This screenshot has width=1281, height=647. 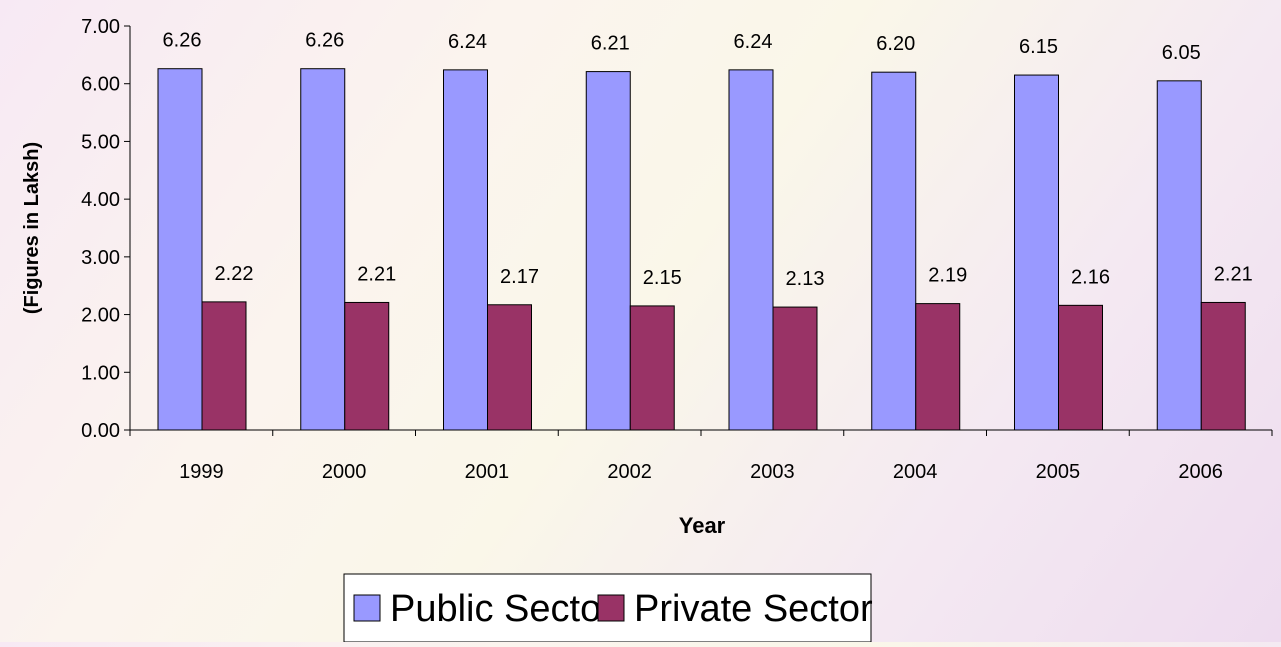 What do you see at coordinates (701, 456) in the screenshot?
I see `x-axis: 1999 2000 2001 2002 2003 2004 2005 2006` at bounding box center [701, 456].